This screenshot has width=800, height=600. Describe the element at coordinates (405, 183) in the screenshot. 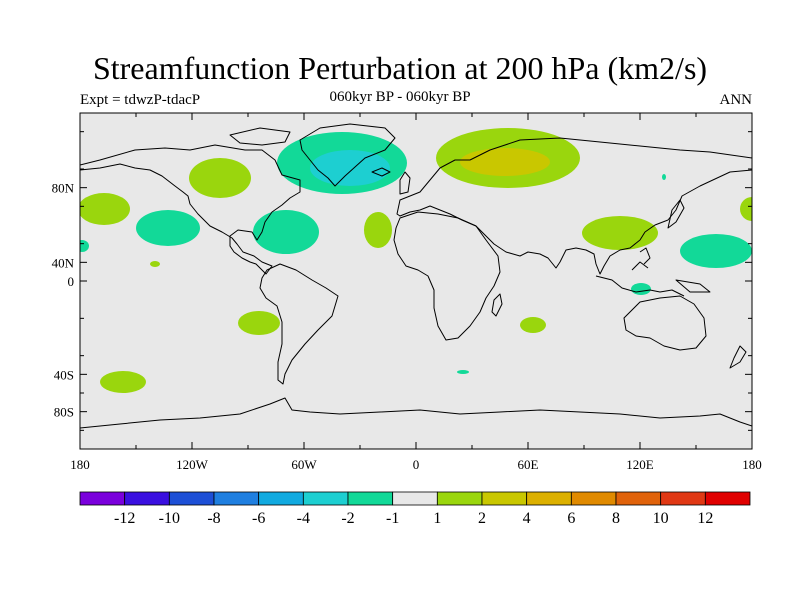

I see `coast-uk` at that location.